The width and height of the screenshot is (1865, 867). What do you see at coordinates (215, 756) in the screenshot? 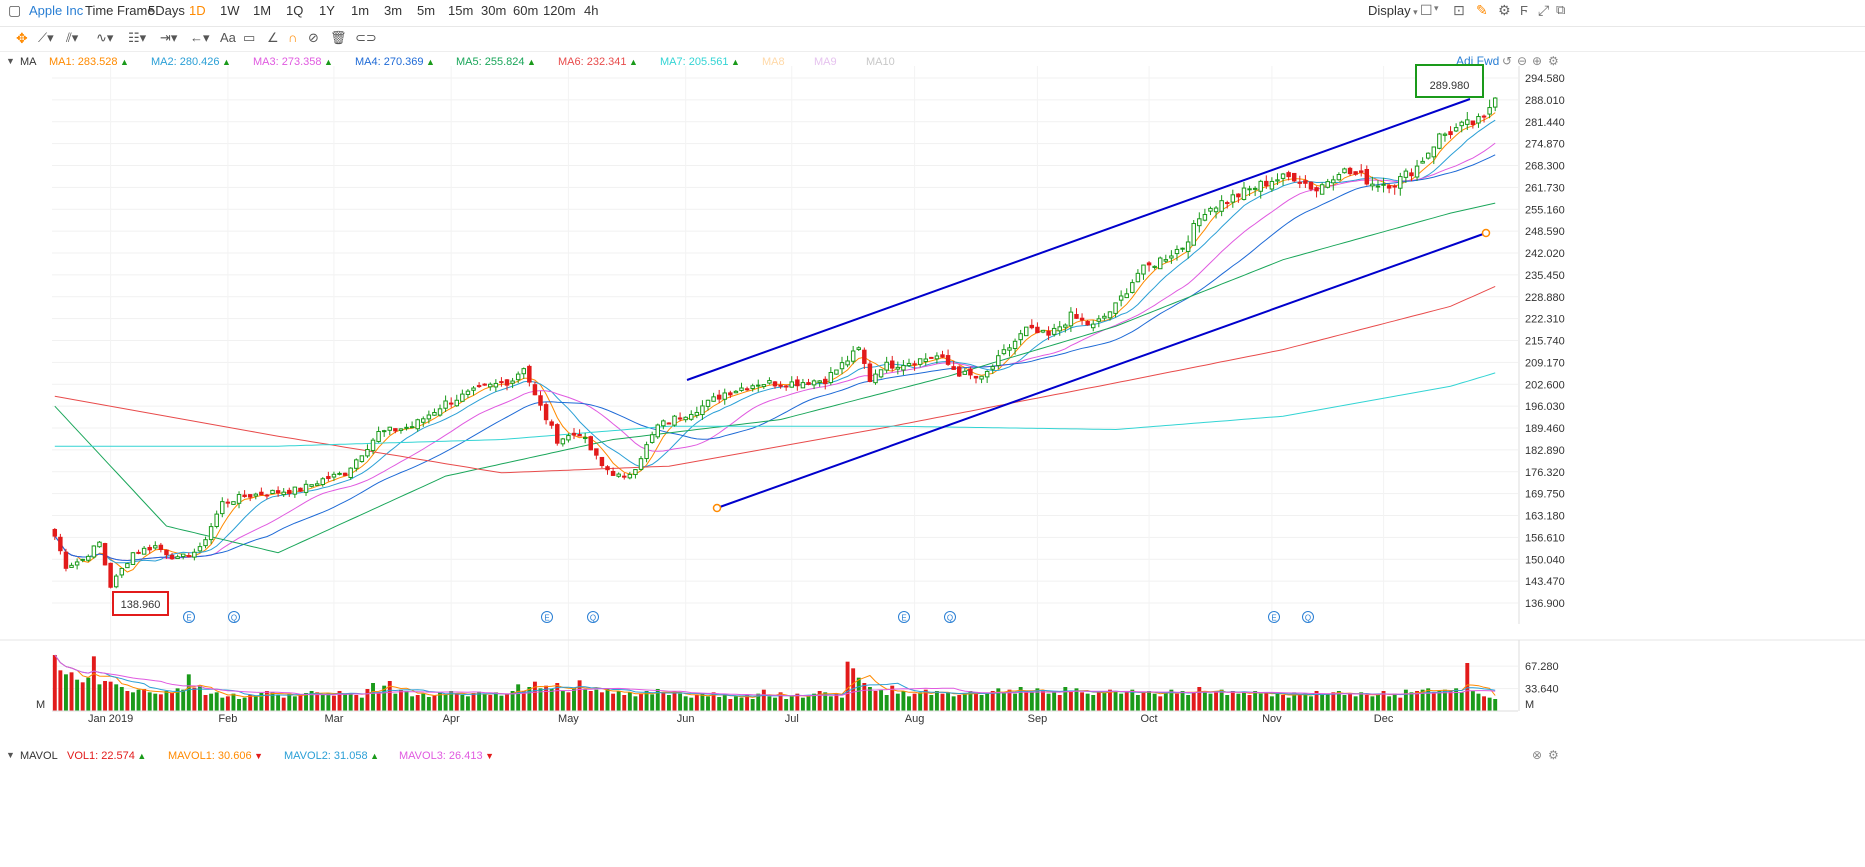
I see `mavol1-value: MAVOL1: 30.606 ▼` at bounding box center [215, 756].